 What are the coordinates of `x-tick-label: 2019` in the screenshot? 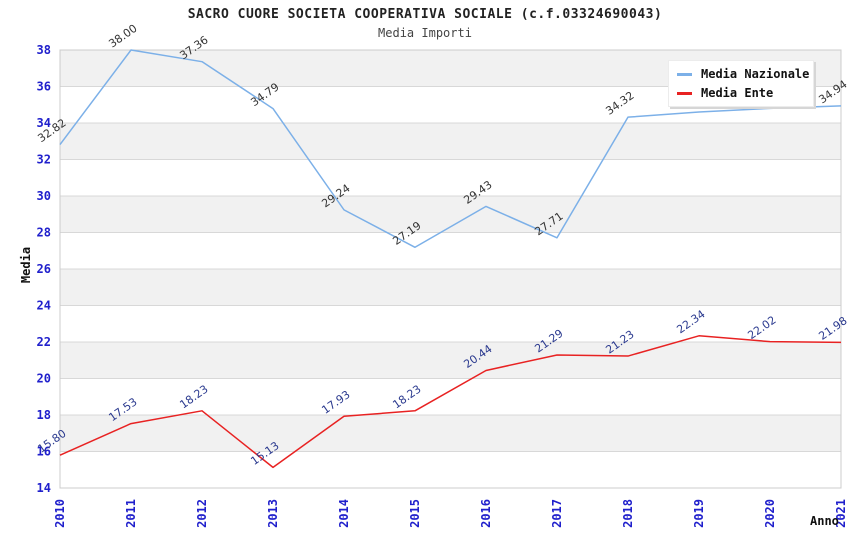 It's located at (699, 513).